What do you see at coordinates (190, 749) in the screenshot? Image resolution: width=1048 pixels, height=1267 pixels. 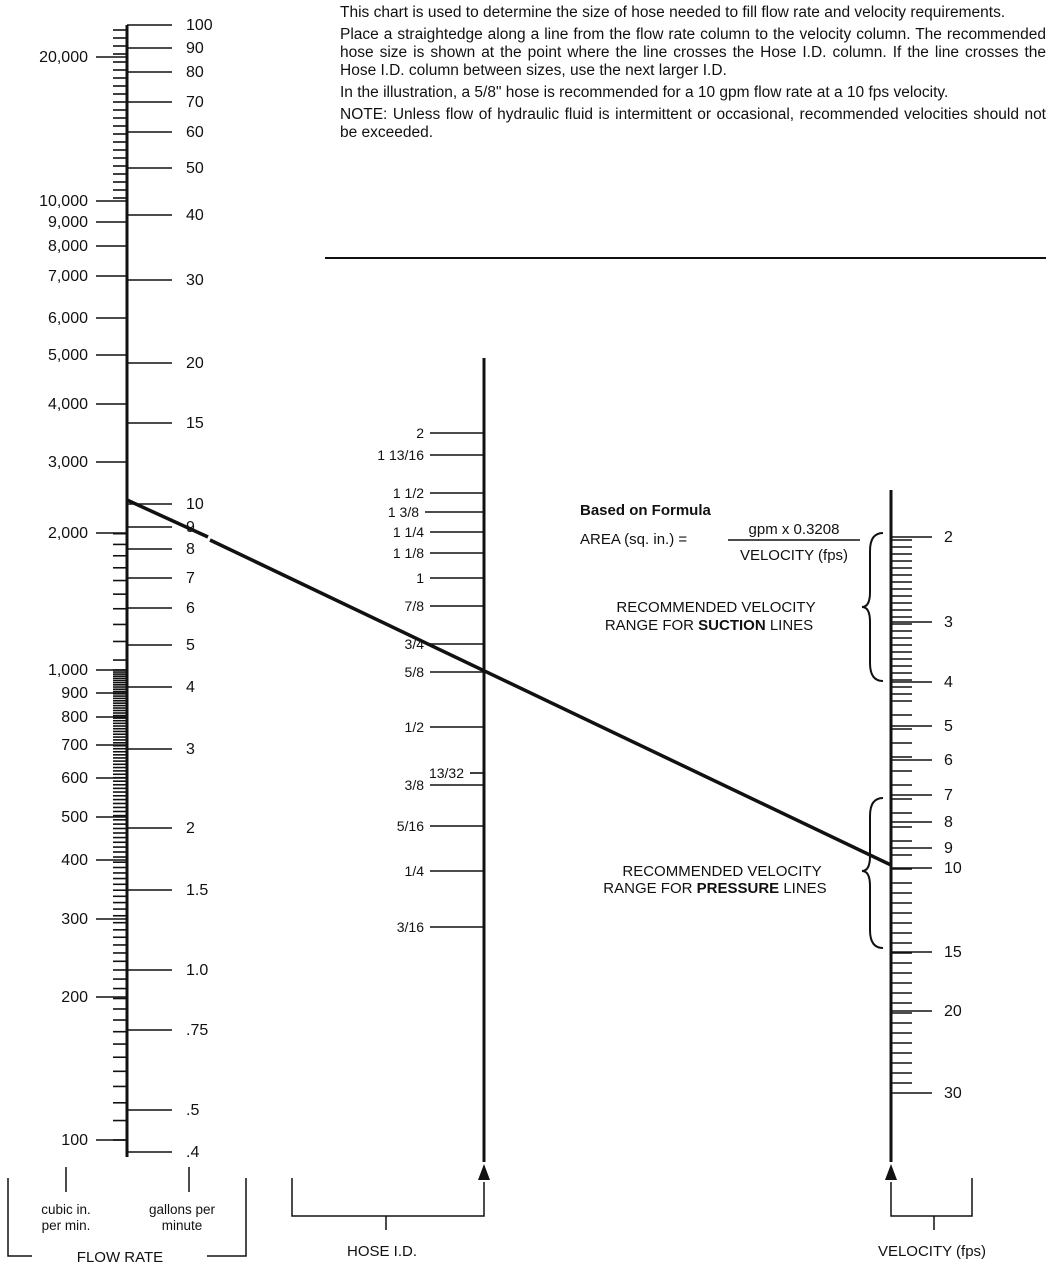 I see `gpm-label: 3` at bounding box center [190, 749].